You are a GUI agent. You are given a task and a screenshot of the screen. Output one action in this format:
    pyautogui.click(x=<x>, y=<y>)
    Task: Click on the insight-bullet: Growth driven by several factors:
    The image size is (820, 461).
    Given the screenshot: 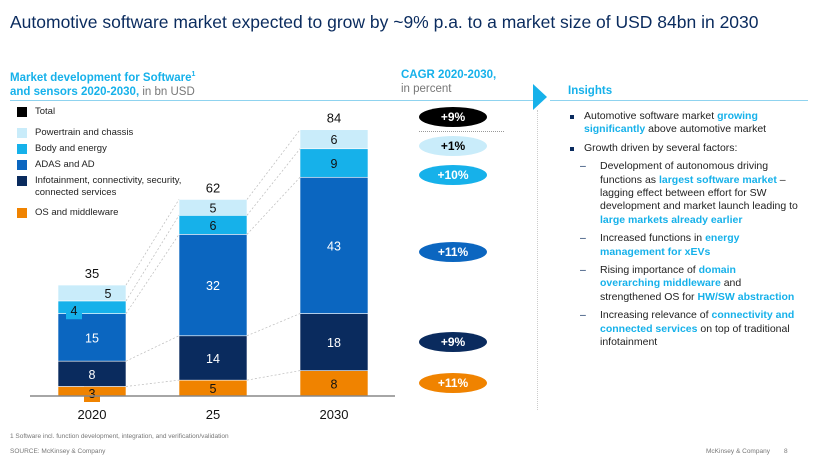 What is the action you would take?
    pyautogui.click(x=683, y=148)
    